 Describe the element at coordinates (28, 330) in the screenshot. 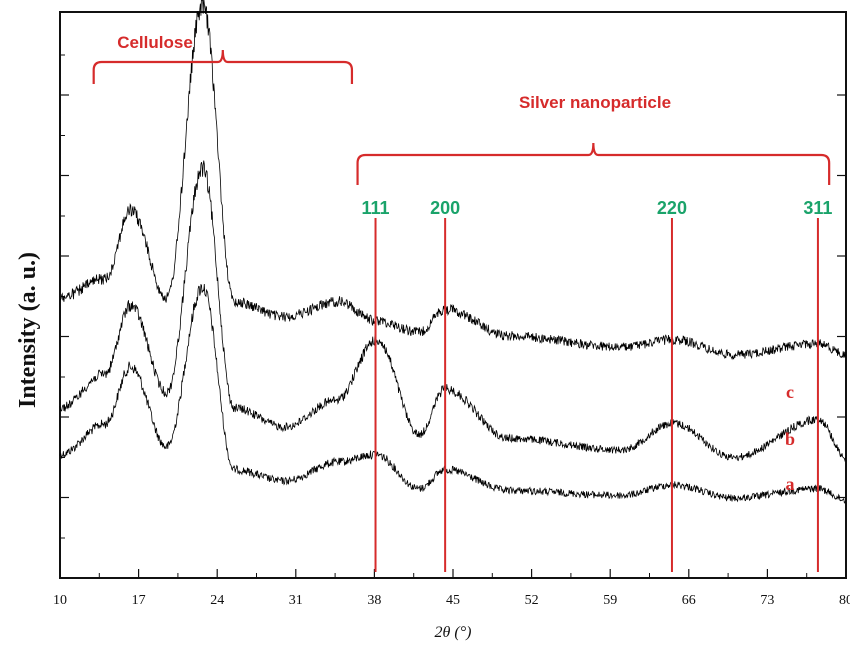

I see `y-axis-title: Intensity (a. u.)` at that location.